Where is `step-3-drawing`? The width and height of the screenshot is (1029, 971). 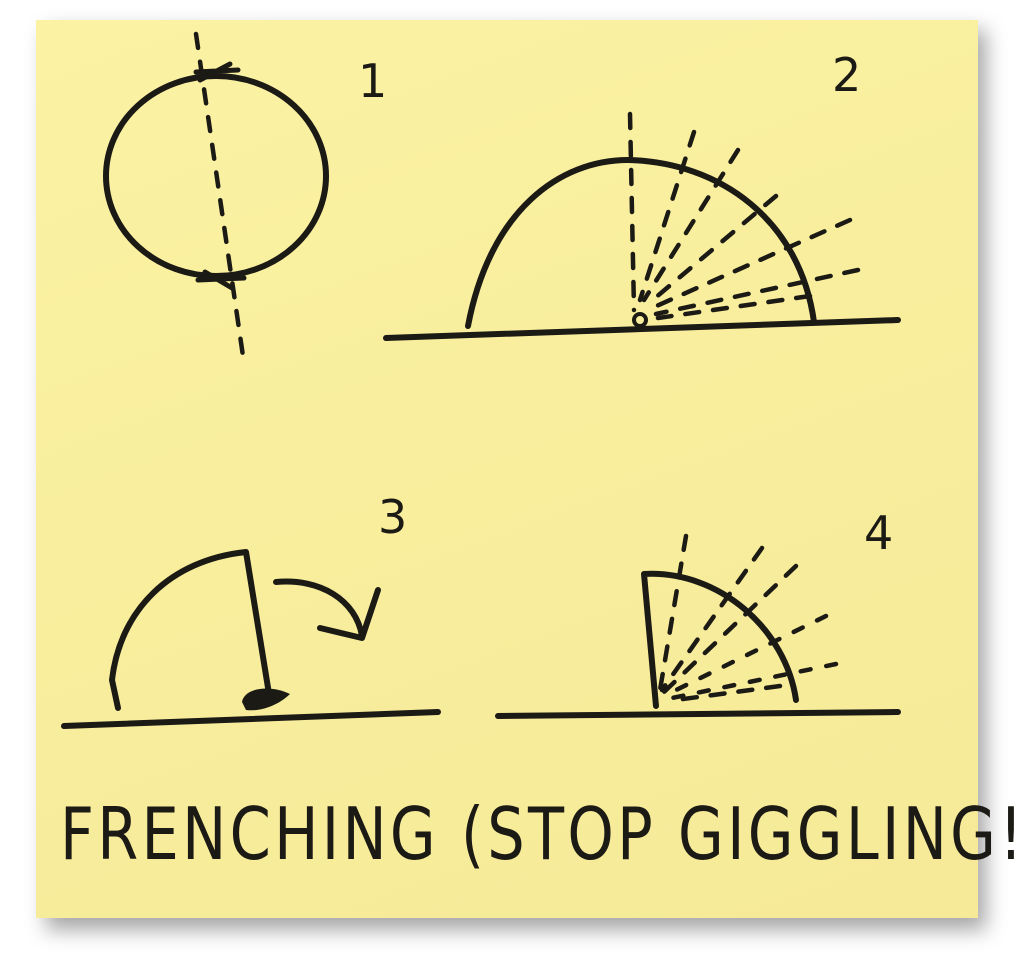
step-3-drawing is located at coordinates (251, 639).